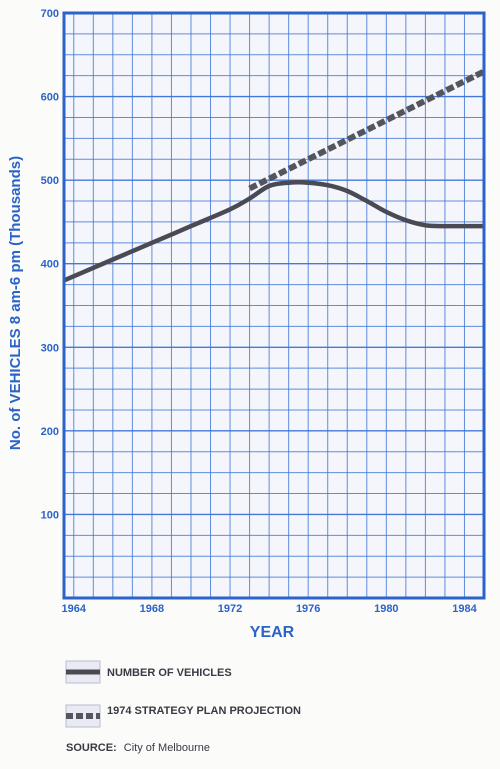  I want to click on series-line-number-of-vehicles, so click(273, 231).